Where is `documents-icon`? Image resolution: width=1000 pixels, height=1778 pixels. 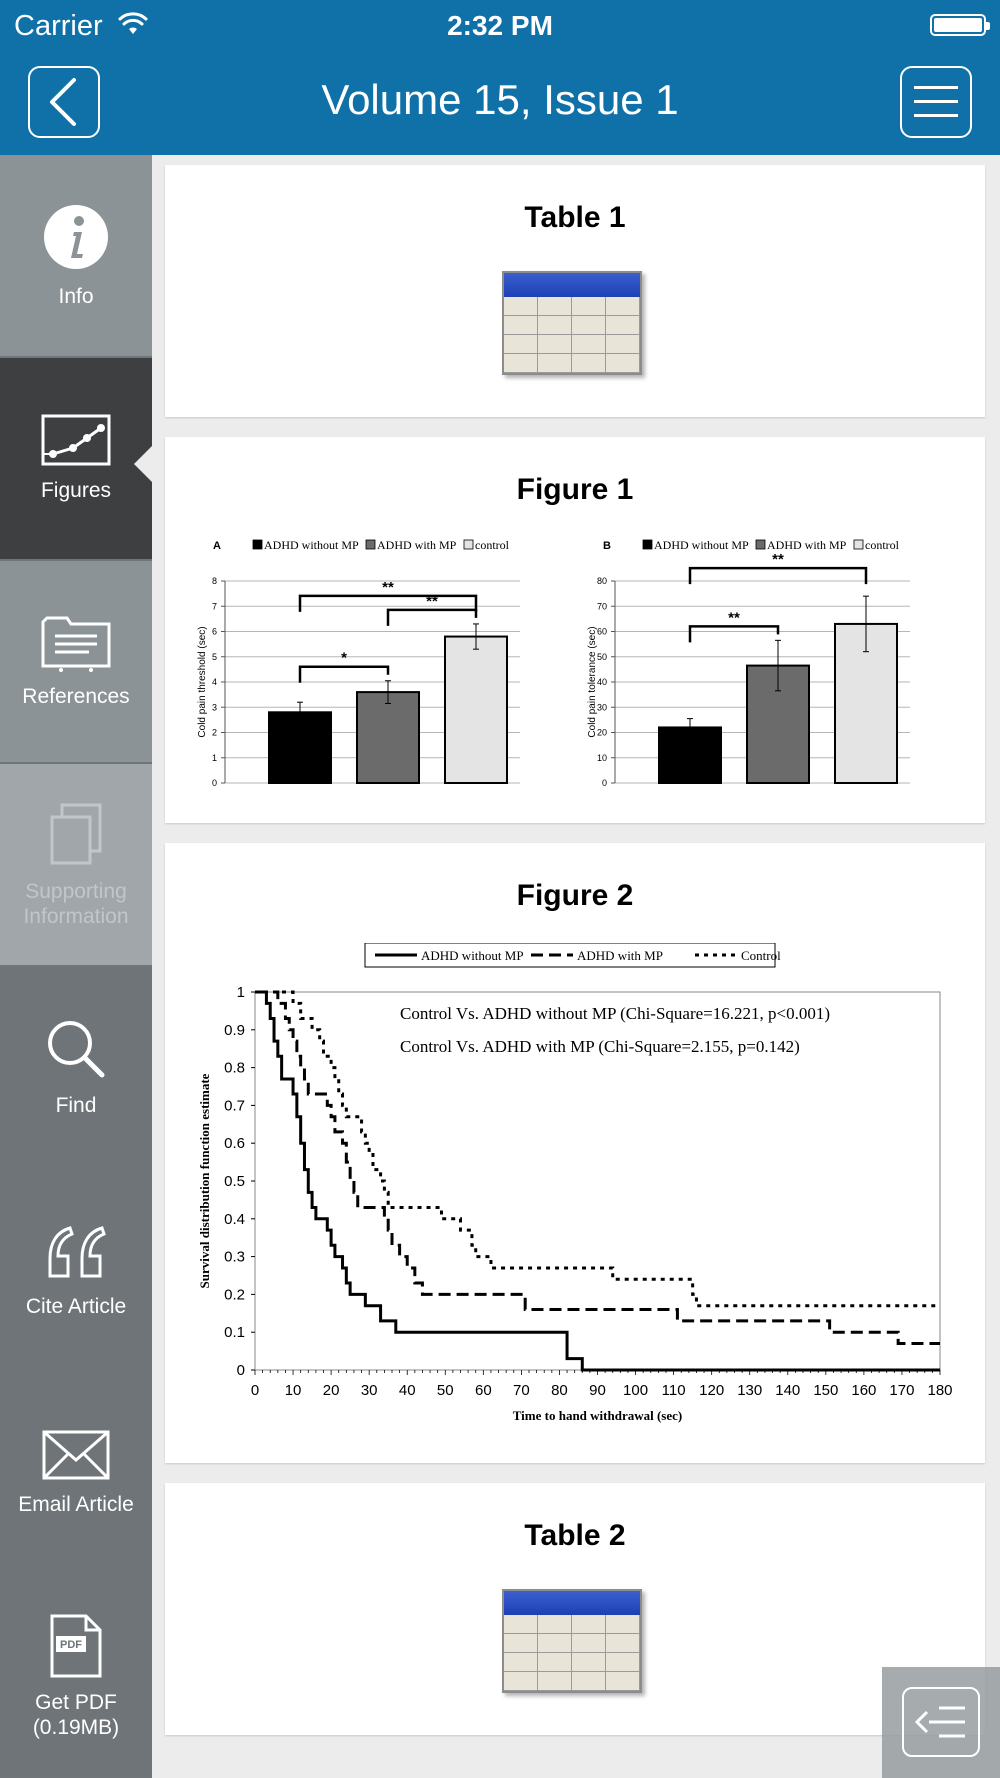
documents-icon is located at coordinates (76, 833).